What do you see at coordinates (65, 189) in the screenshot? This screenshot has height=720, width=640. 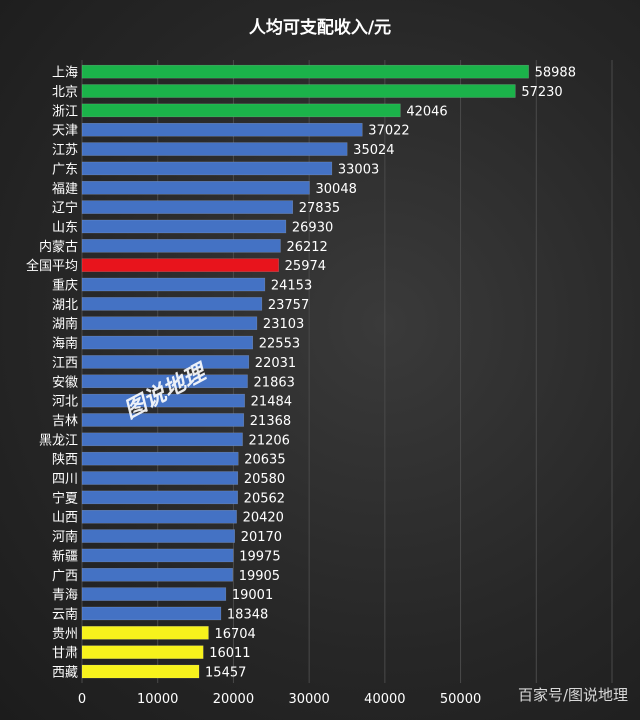 I see `category-label: 福建` at bounding box center [65, 189].